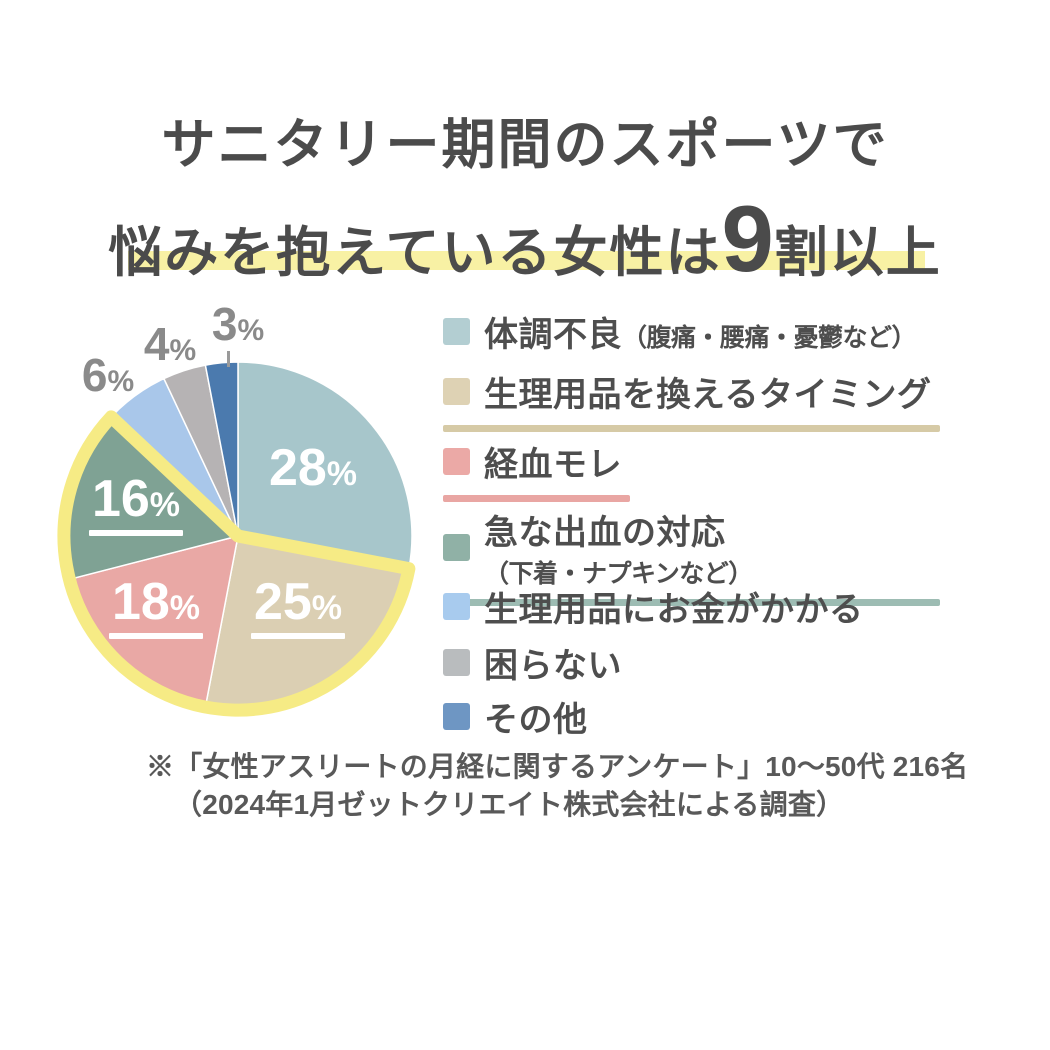  I want to click on footnote-line-1: ※「女性アスリートの月経に関するアンケート」10〜50代 216名, so click(557, 766).